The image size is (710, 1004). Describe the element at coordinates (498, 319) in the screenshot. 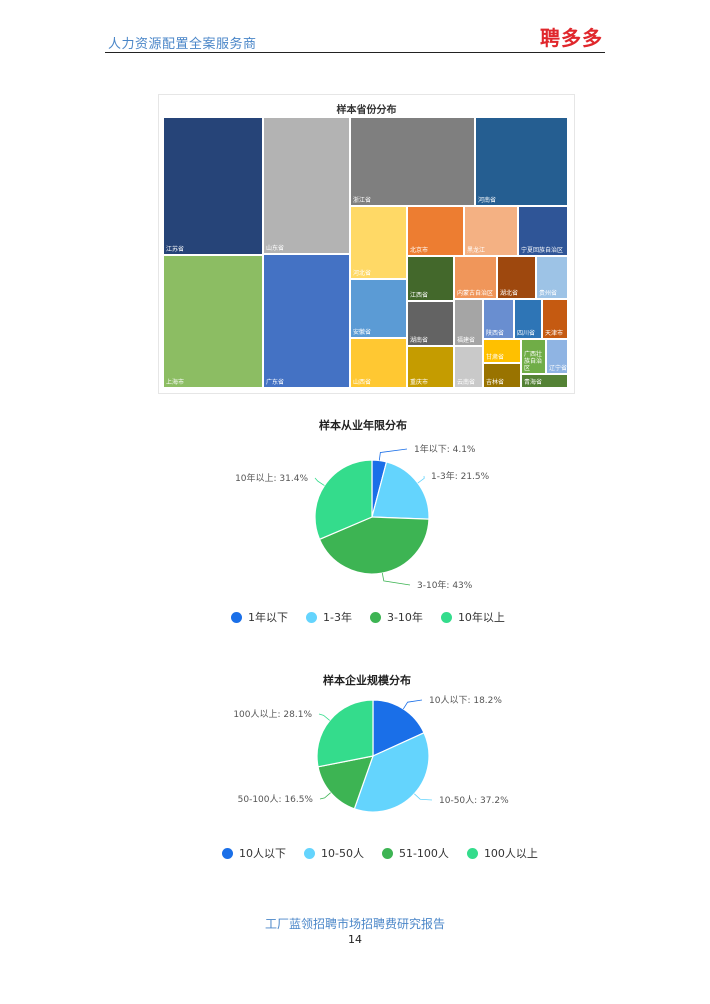

I see `treemap-cell: 陕西省` at that location.